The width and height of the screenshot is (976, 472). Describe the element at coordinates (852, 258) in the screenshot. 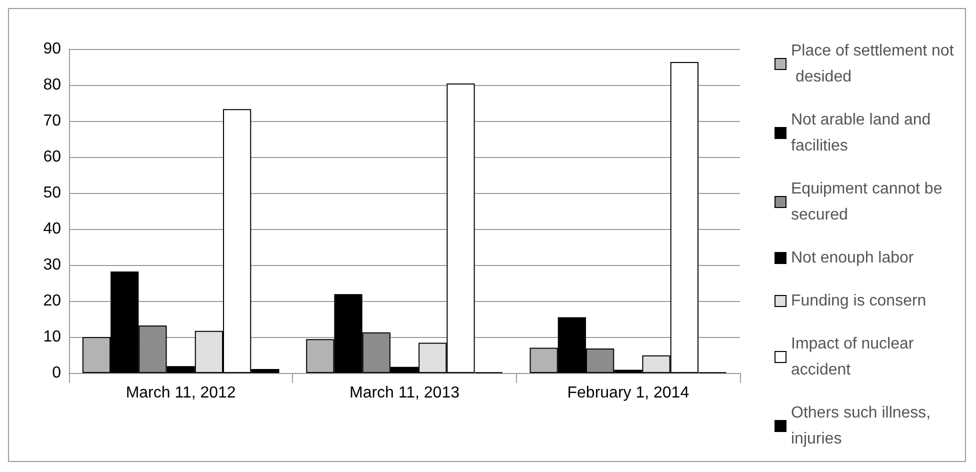

I see `legend-label: Not enouph labor` at that location.